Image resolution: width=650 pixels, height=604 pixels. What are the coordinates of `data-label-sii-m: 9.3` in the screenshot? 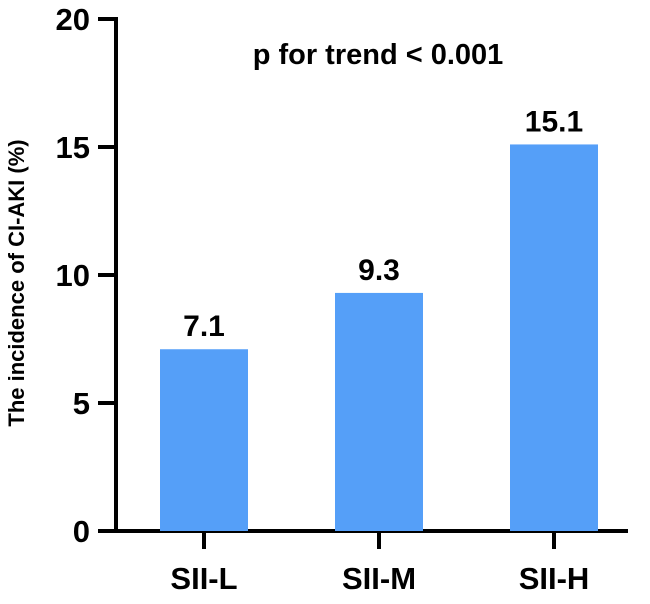 It's located at (379, 270).